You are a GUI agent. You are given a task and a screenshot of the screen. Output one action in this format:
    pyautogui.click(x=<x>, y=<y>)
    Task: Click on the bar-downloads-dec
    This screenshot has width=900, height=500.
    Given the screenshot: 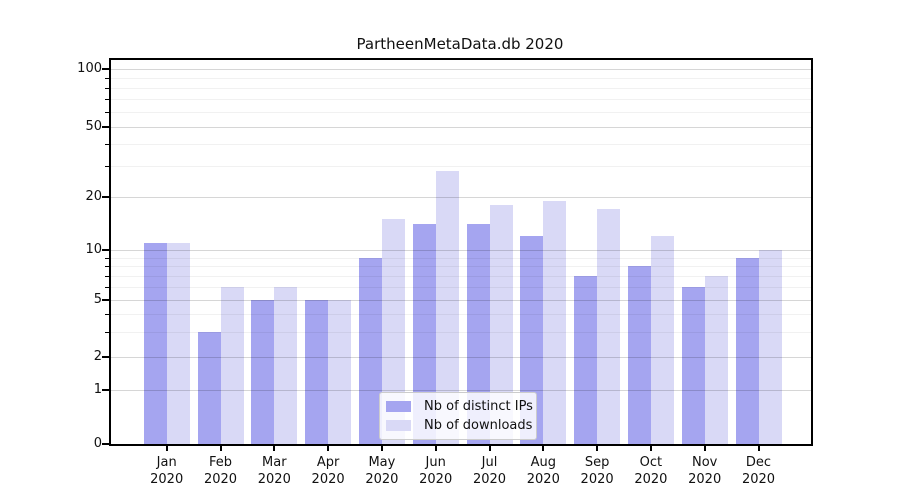 What is the action you would take?
    pyautogui.click(x=770, y=347)
    